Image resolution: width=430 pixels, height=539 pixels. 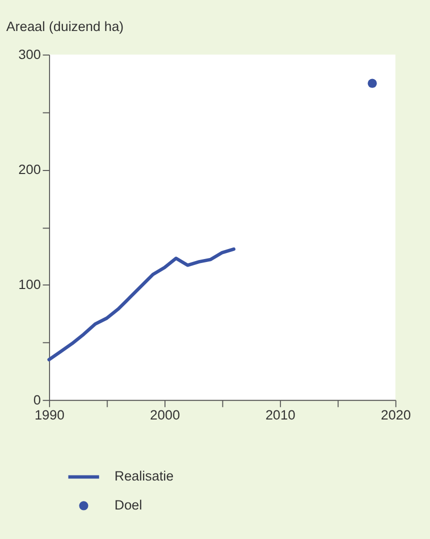 I want to click on y-tick-label: 100, so click(x=29, y=284).